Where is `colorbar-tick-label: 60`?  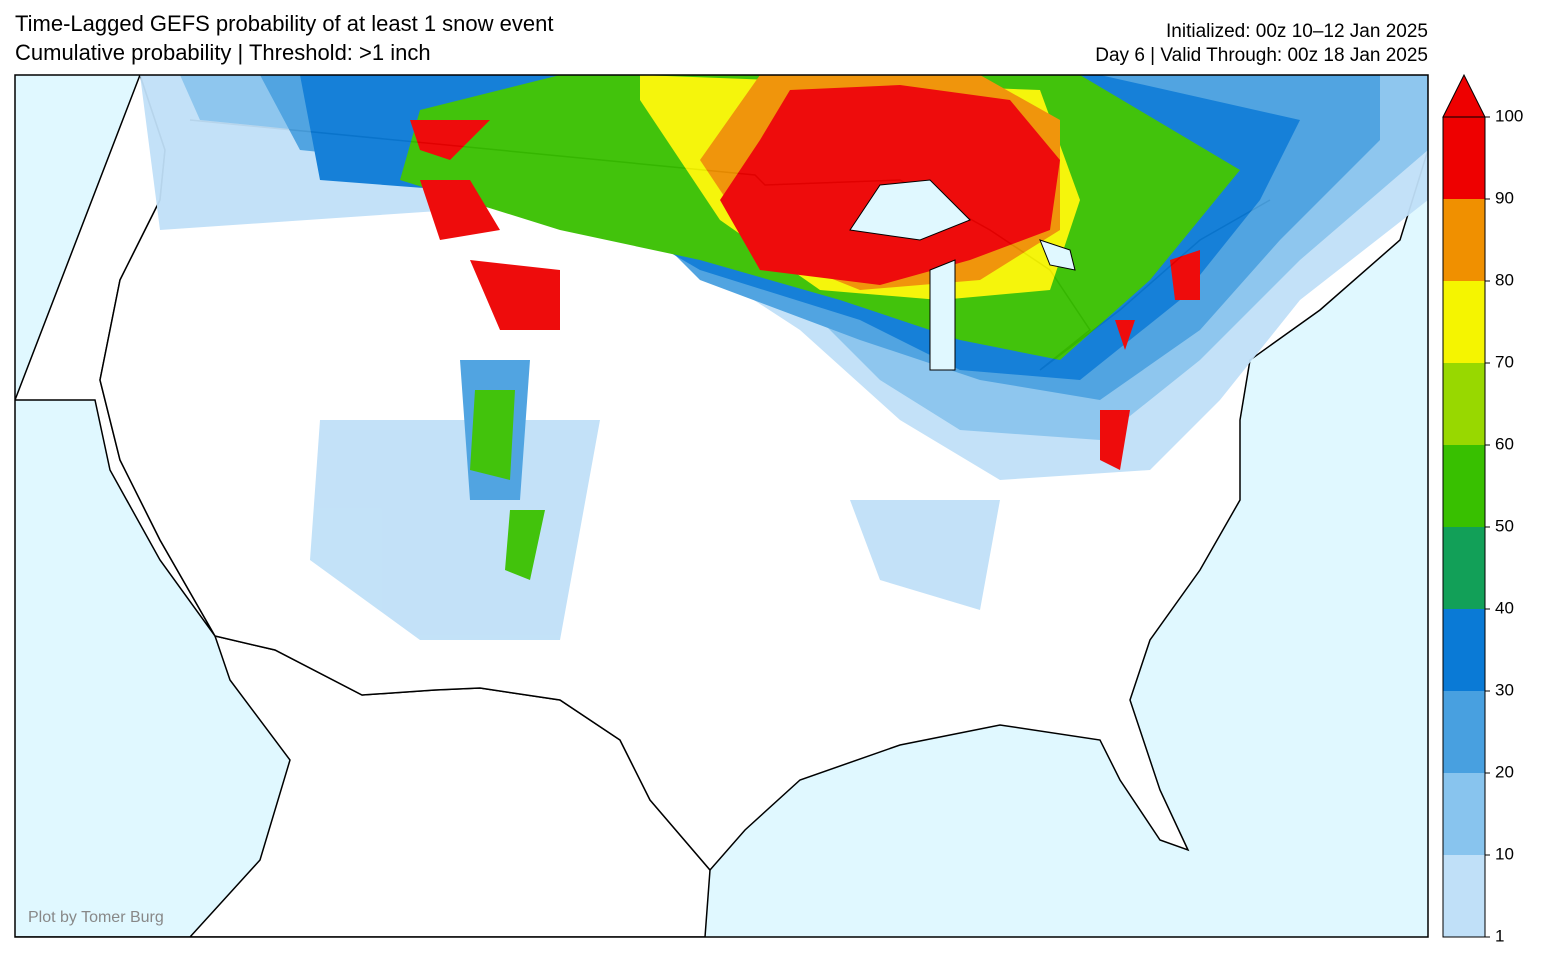
colorbar-tick-label: 60 is located at coordinates (1504, 443).